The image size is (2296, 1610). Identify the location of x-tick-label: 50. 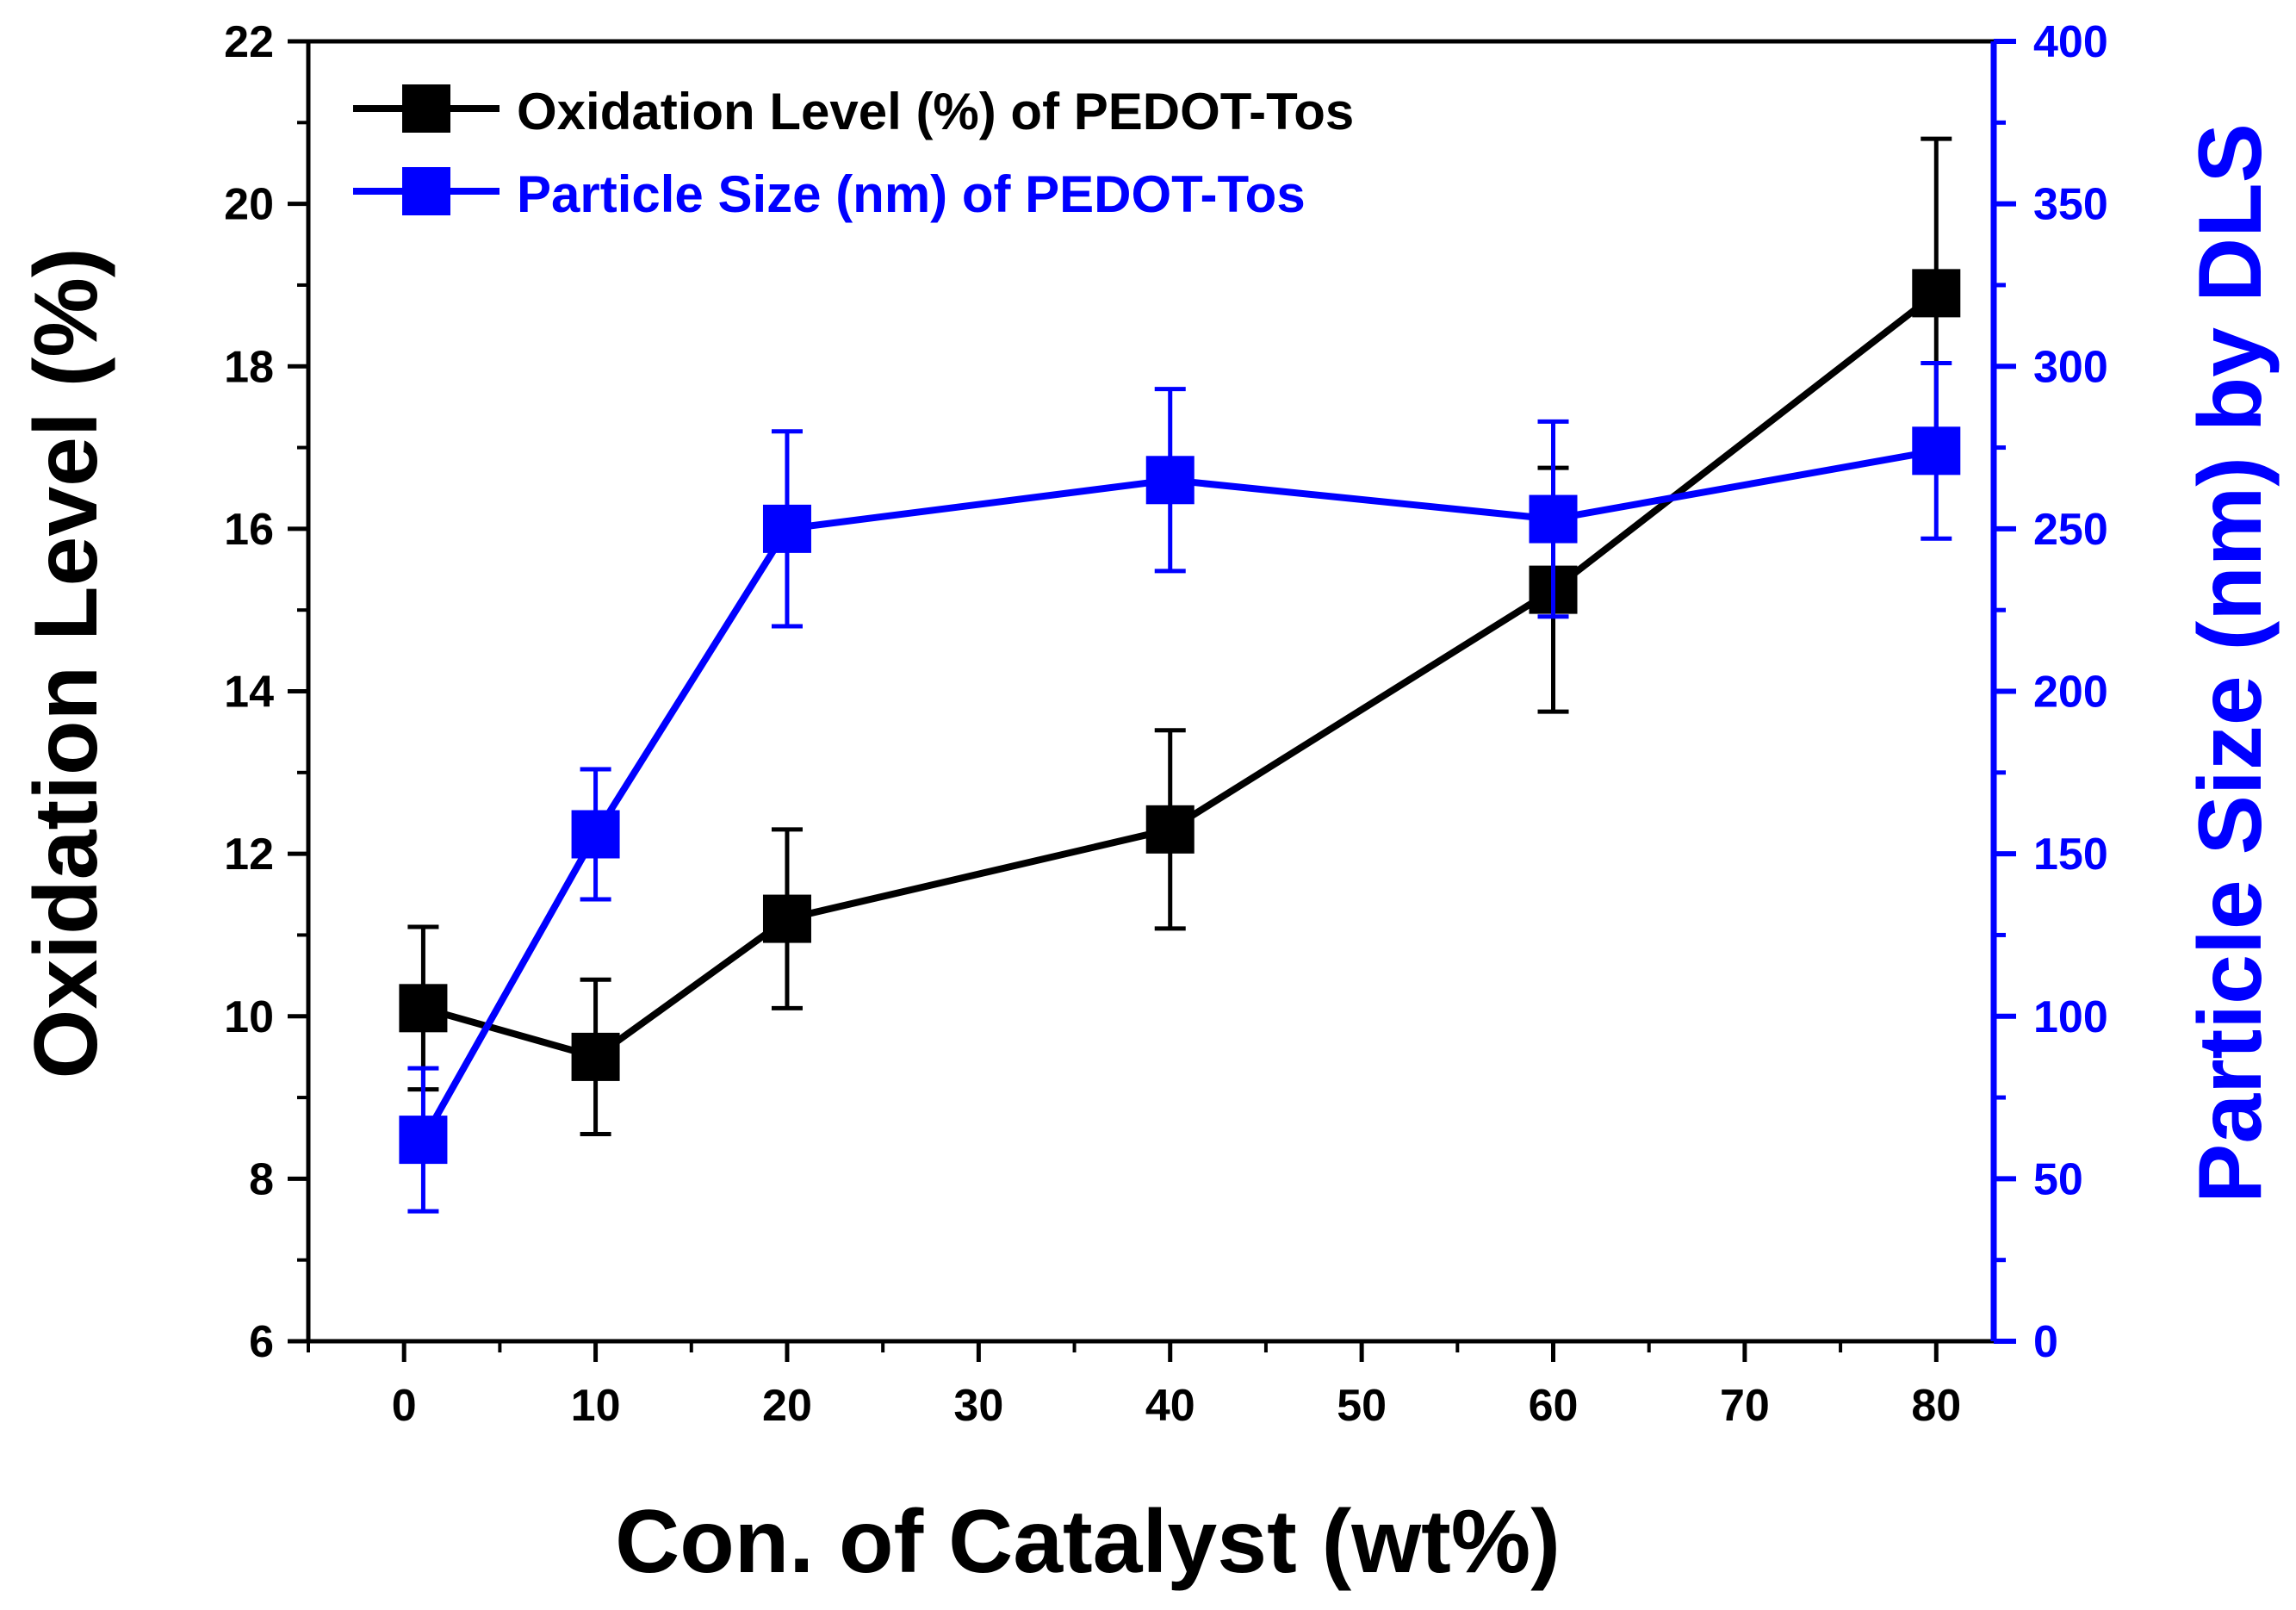
(1362, 1406).